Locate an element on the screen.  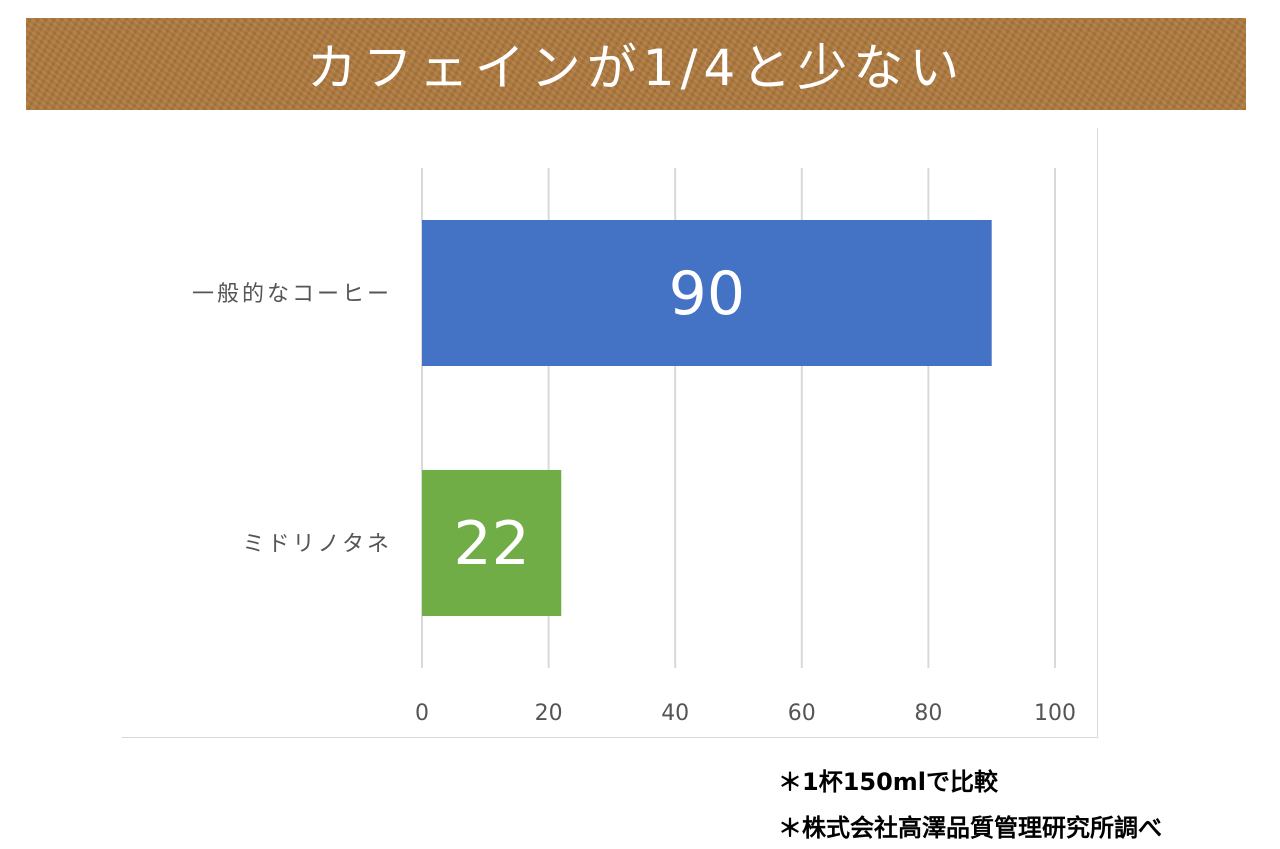
x-tick-label: 0 is located at coordinates (422, 713).